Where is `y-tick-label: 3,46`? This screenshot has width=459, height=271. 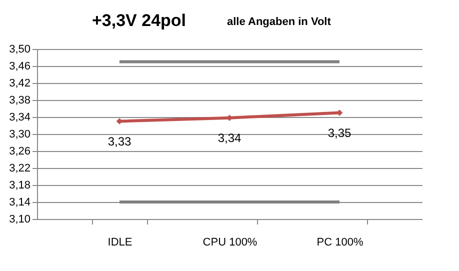 y-tick-label: 3,46 is located at coordinates (19, 66).